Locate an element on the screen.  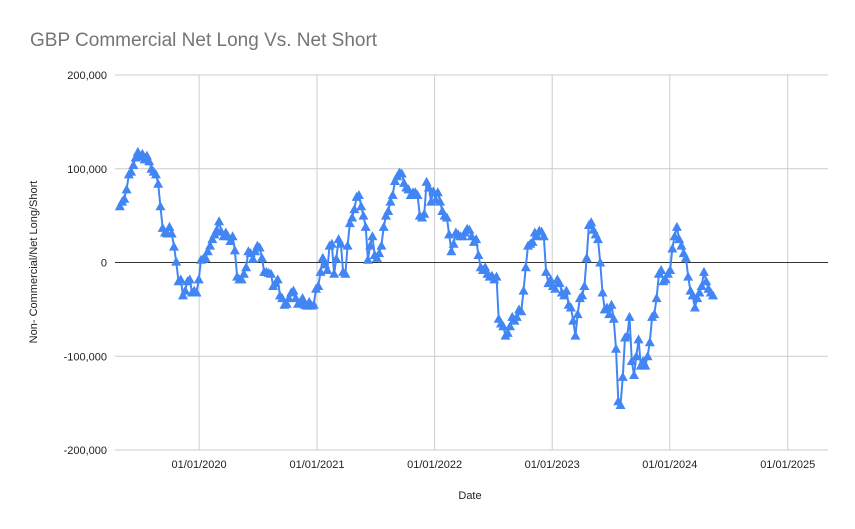
x-tick-label: 01/01/2024 is located at coordinates (669, 465).